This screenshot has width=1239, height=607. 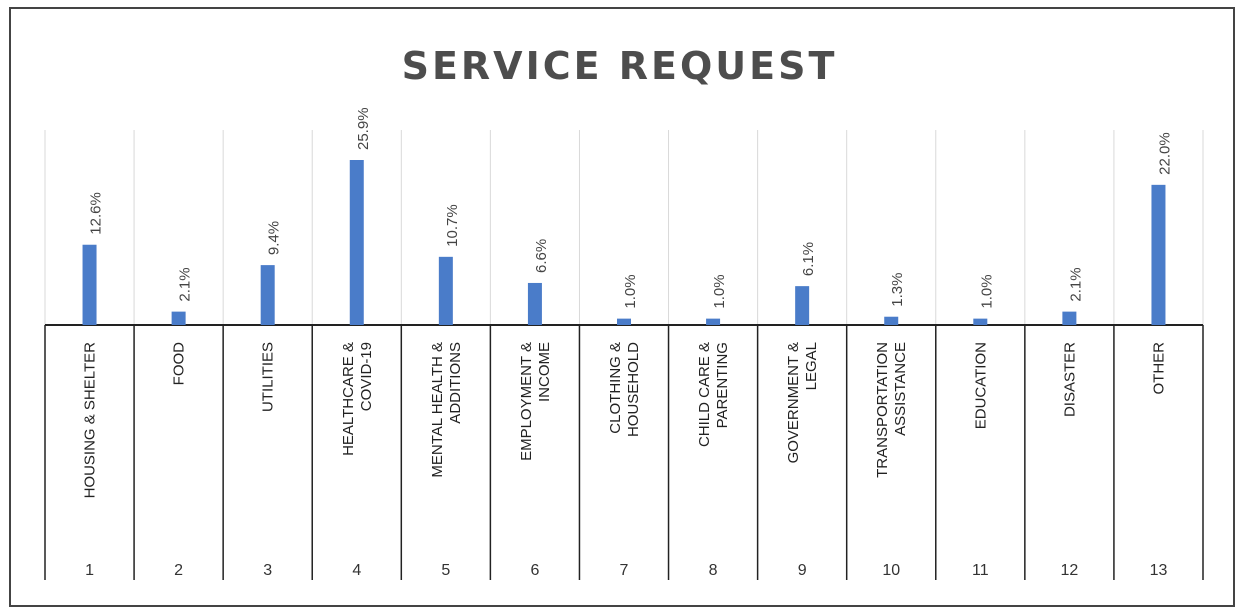 I want to click on category-label: LEGAL, so click(x=811, y=366).